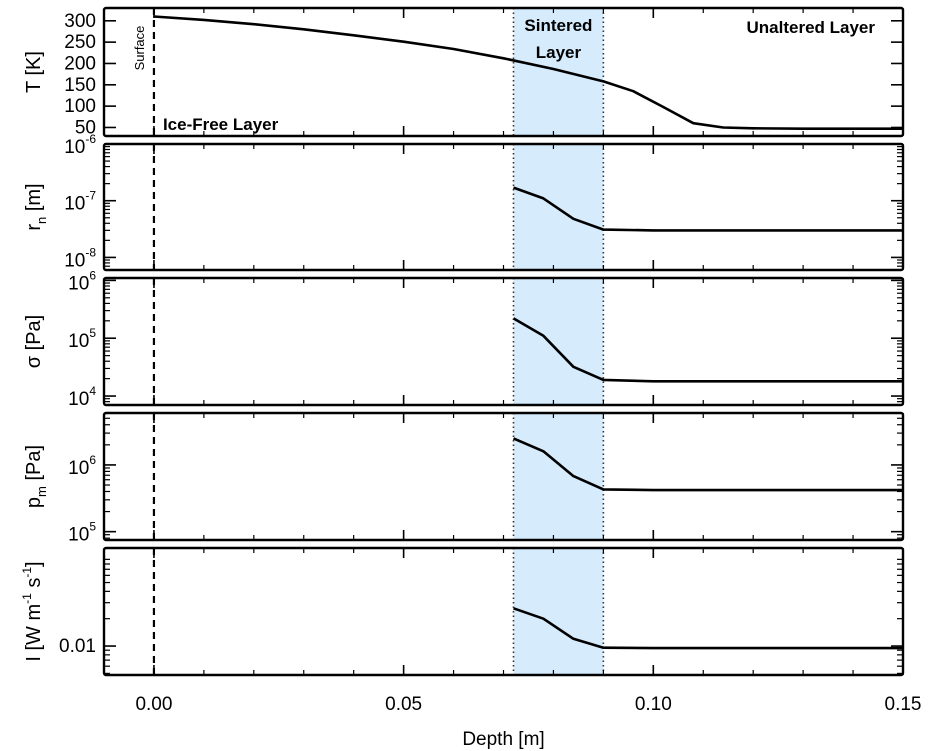 The height and width of the screenshot is (751, 928). I want to click on y-tick-label: 10-6, so click(80, 145).